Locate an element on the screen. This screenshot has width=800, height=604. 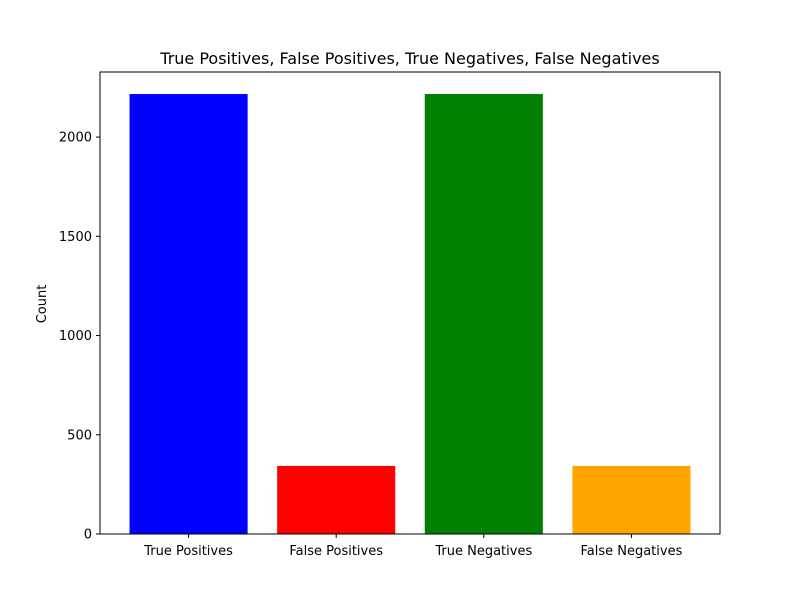
x-tick-label: True Positives is located at coordinates (188, 551).